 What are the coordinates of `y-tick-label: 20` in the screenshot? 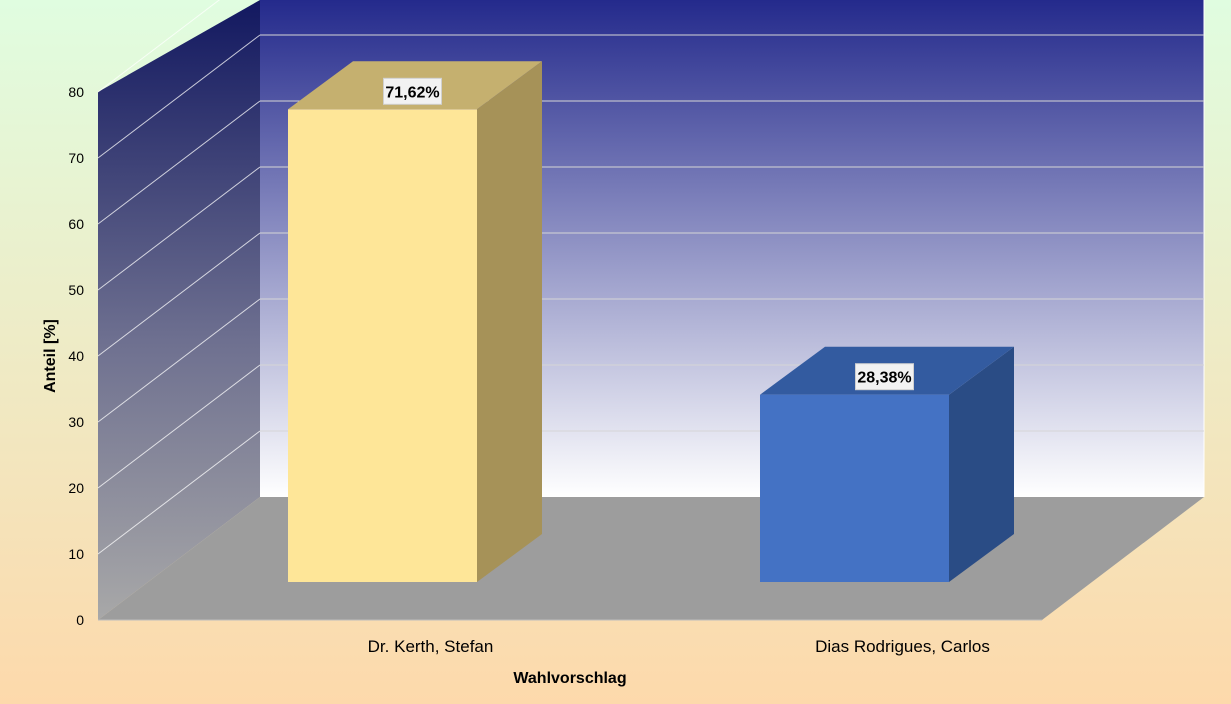 It's located at (76, 488).